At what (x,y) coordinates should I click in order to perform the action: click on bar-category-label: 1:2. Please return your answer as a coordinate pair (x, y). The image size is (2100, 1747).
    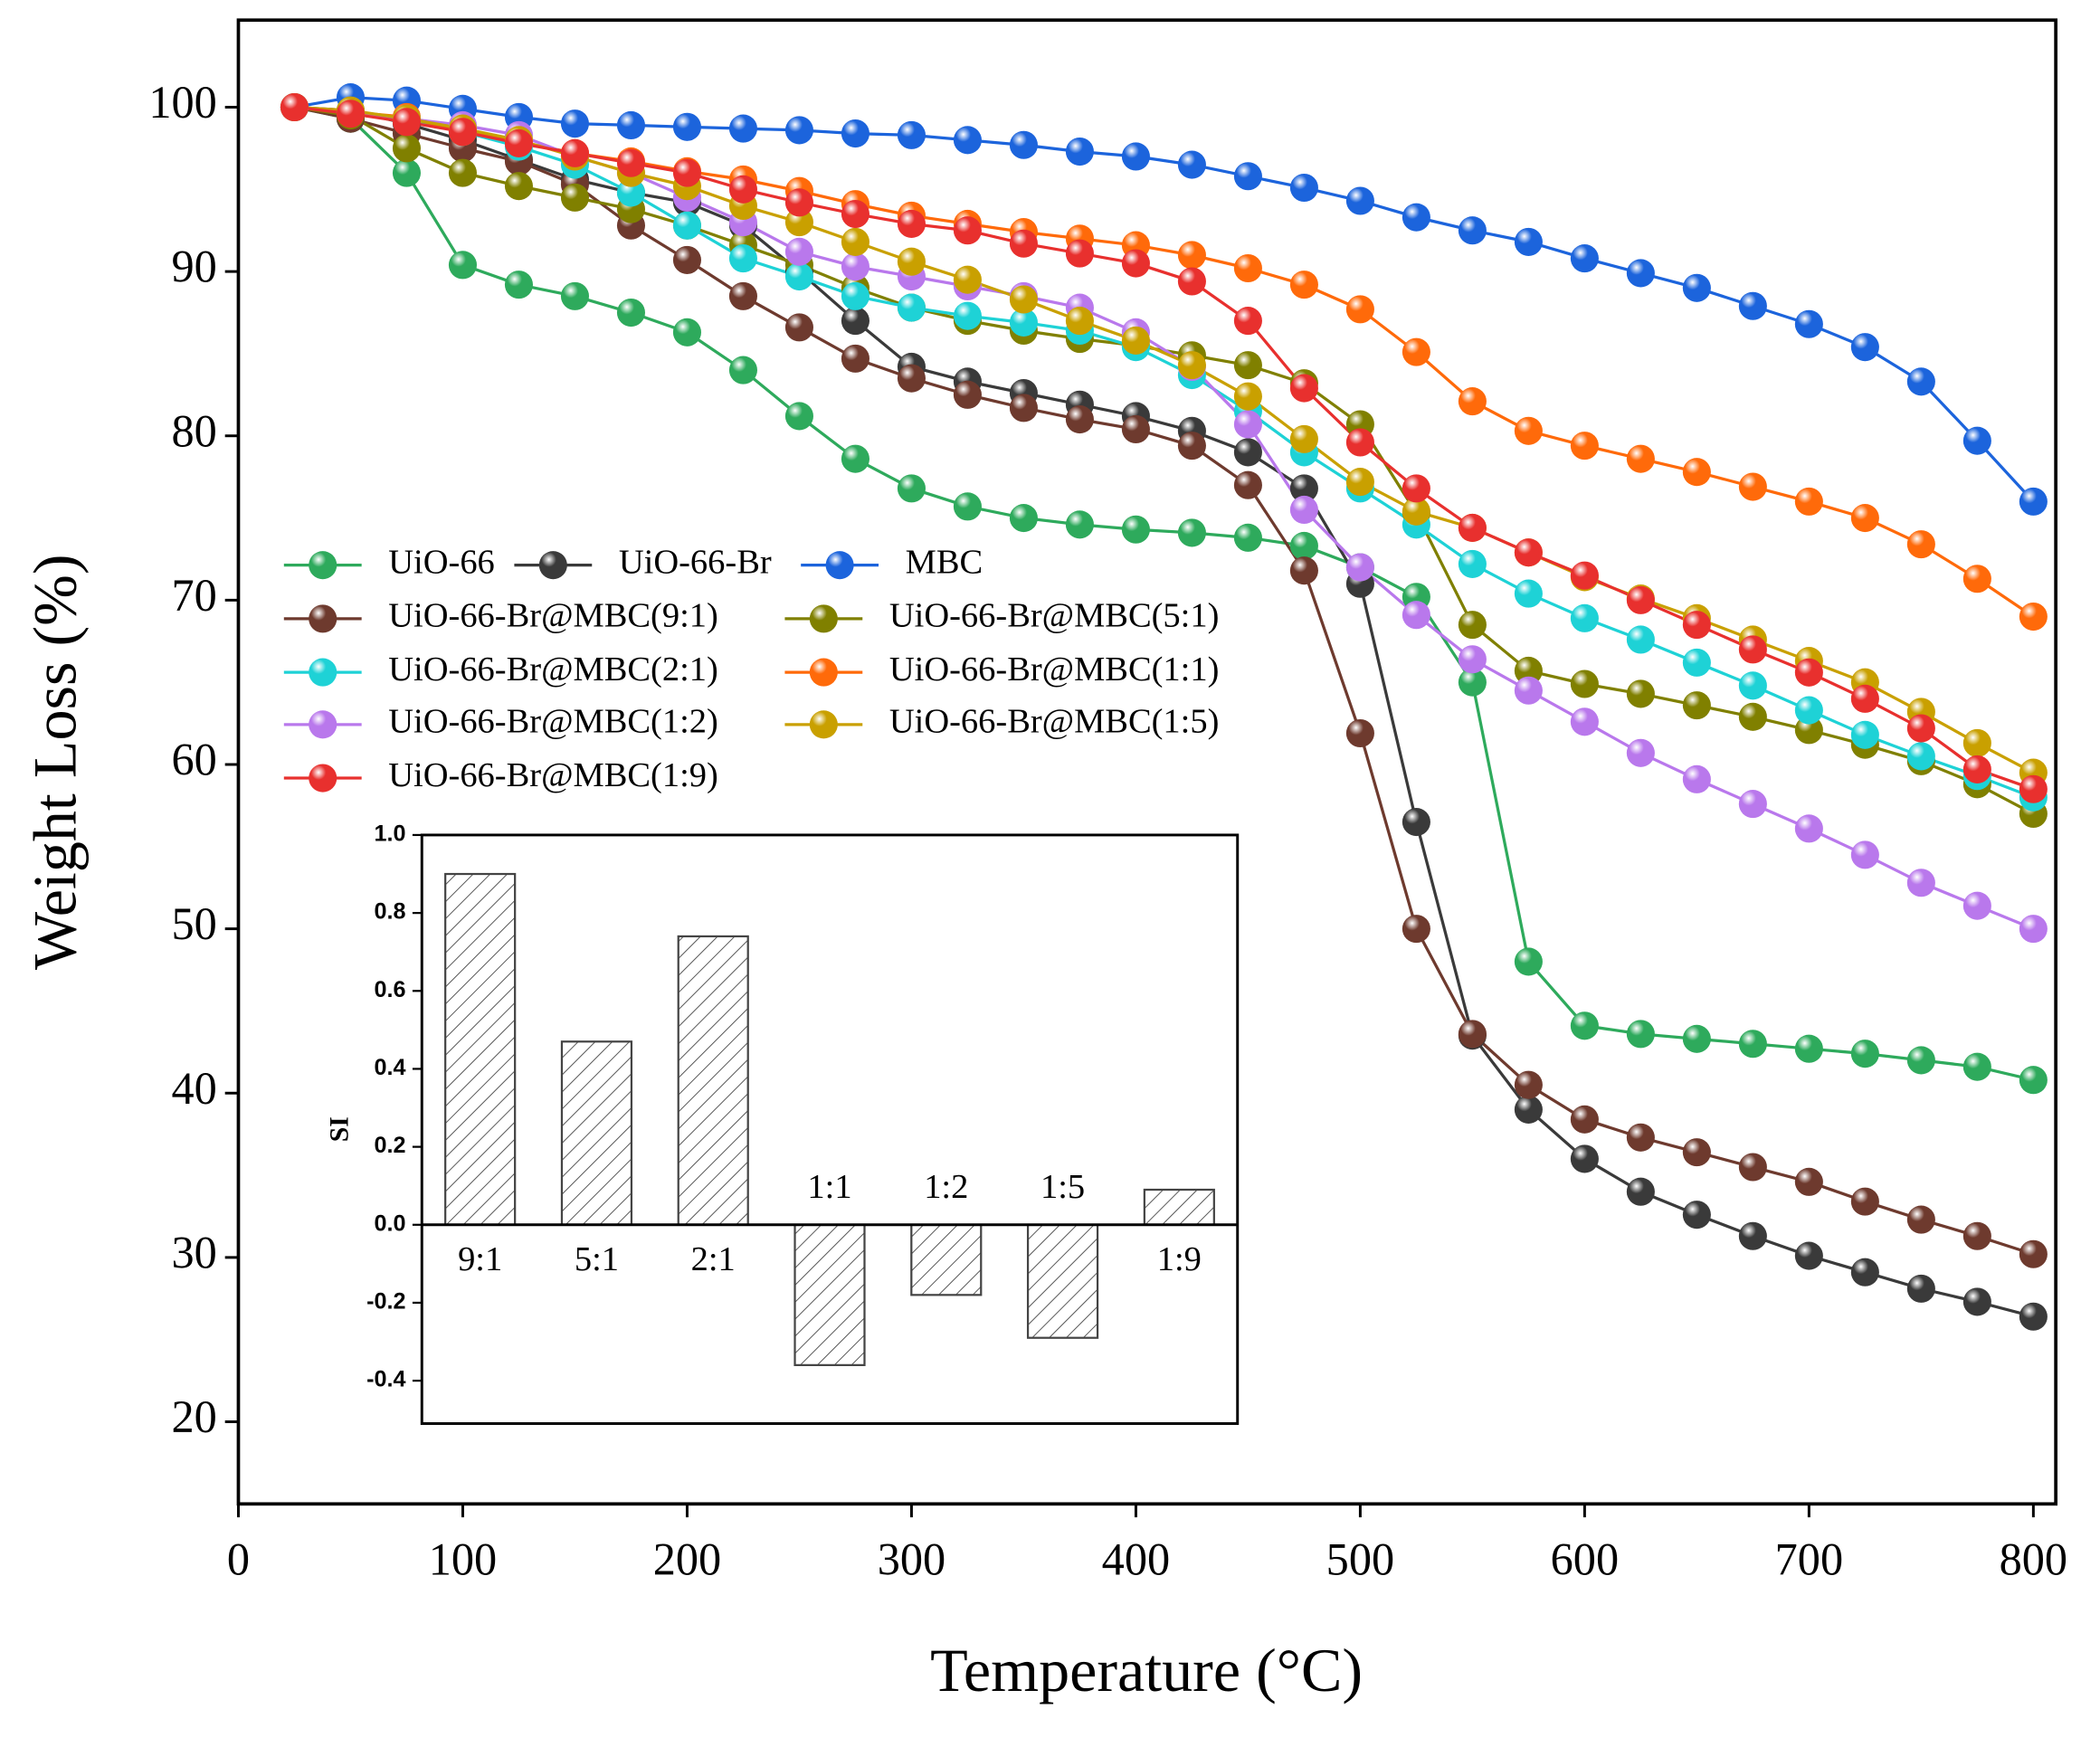
    Looking at the image, I should click on (946, 1187).